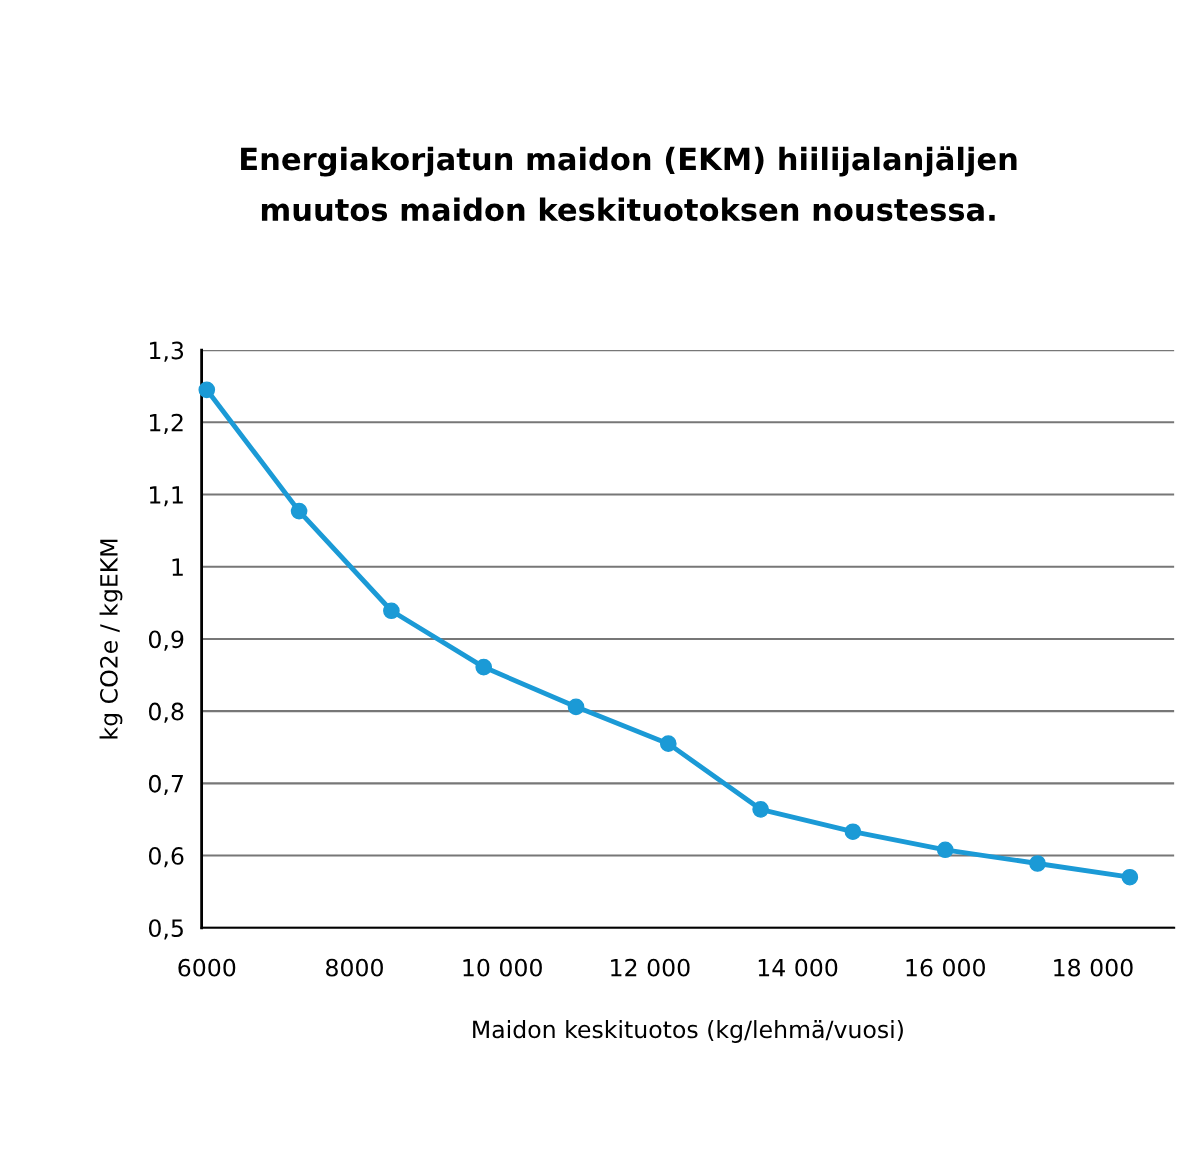 This screenshot has height=1167, width=1186. What do you see at coordinates (688, 1031) in the screenshot?
I see `x-axis-title: Maidon keskituotos (kg/lehmä/vuosi)` at bounding box center [688, 1031].